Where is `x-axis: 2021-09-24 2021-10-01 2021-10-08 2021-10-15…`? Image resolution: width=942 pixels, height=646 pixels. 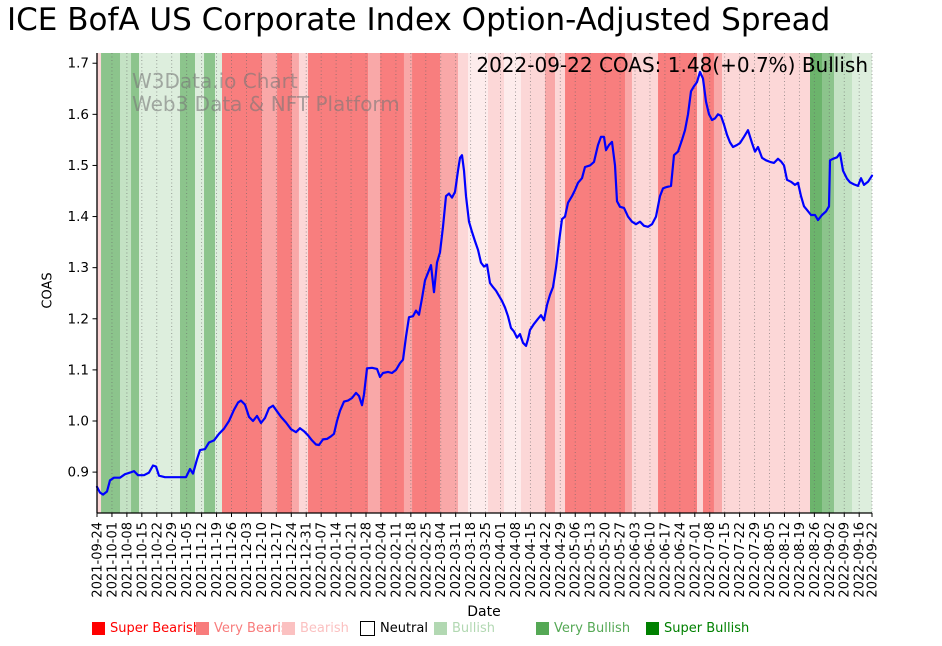 x-axis: 2021-09-24 2021-10-01 2021-10-08 2021-10-15… is located at coordinates (486, 555).